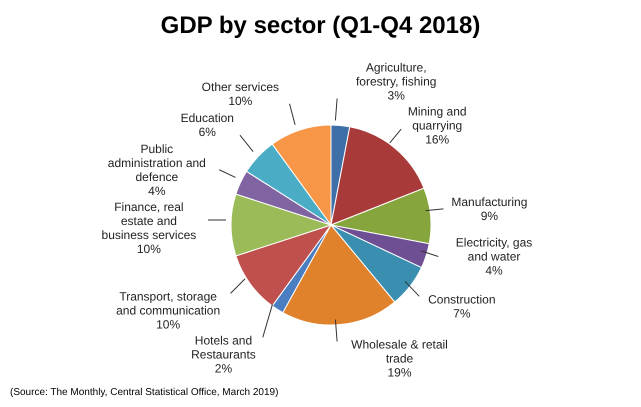 The image size is (641, 407). Describe the element at coordinates (396, 74) in the screenshot. I see `slice-label: Agriculture, forestry, fishing` at that location.